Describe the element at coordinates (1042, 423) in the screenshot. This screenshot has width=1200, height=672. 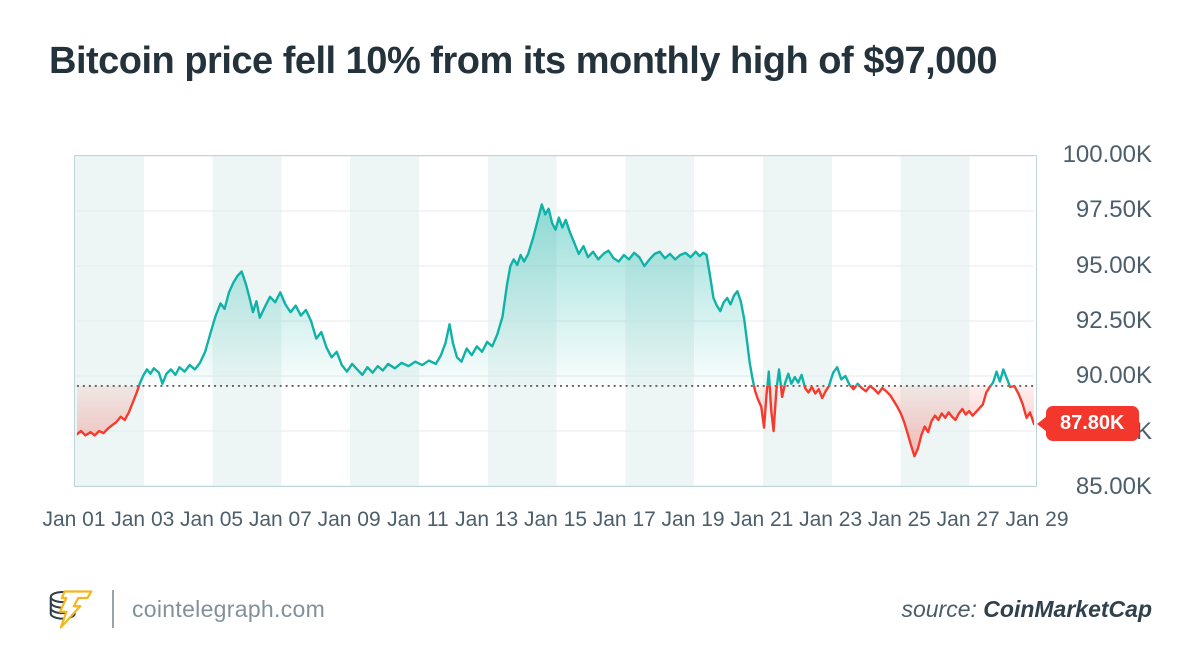
I see `badge-arrow-icon` at that location.